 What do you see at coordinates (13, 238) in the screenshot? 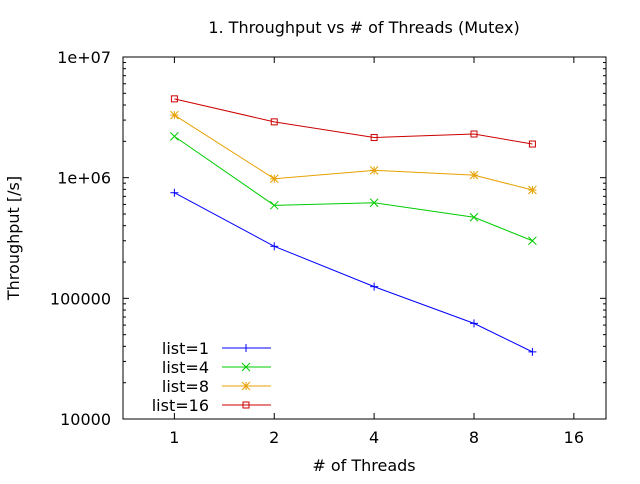
I see `y-axis-label: Throughput [/s]` at bounding box center [13, 238].